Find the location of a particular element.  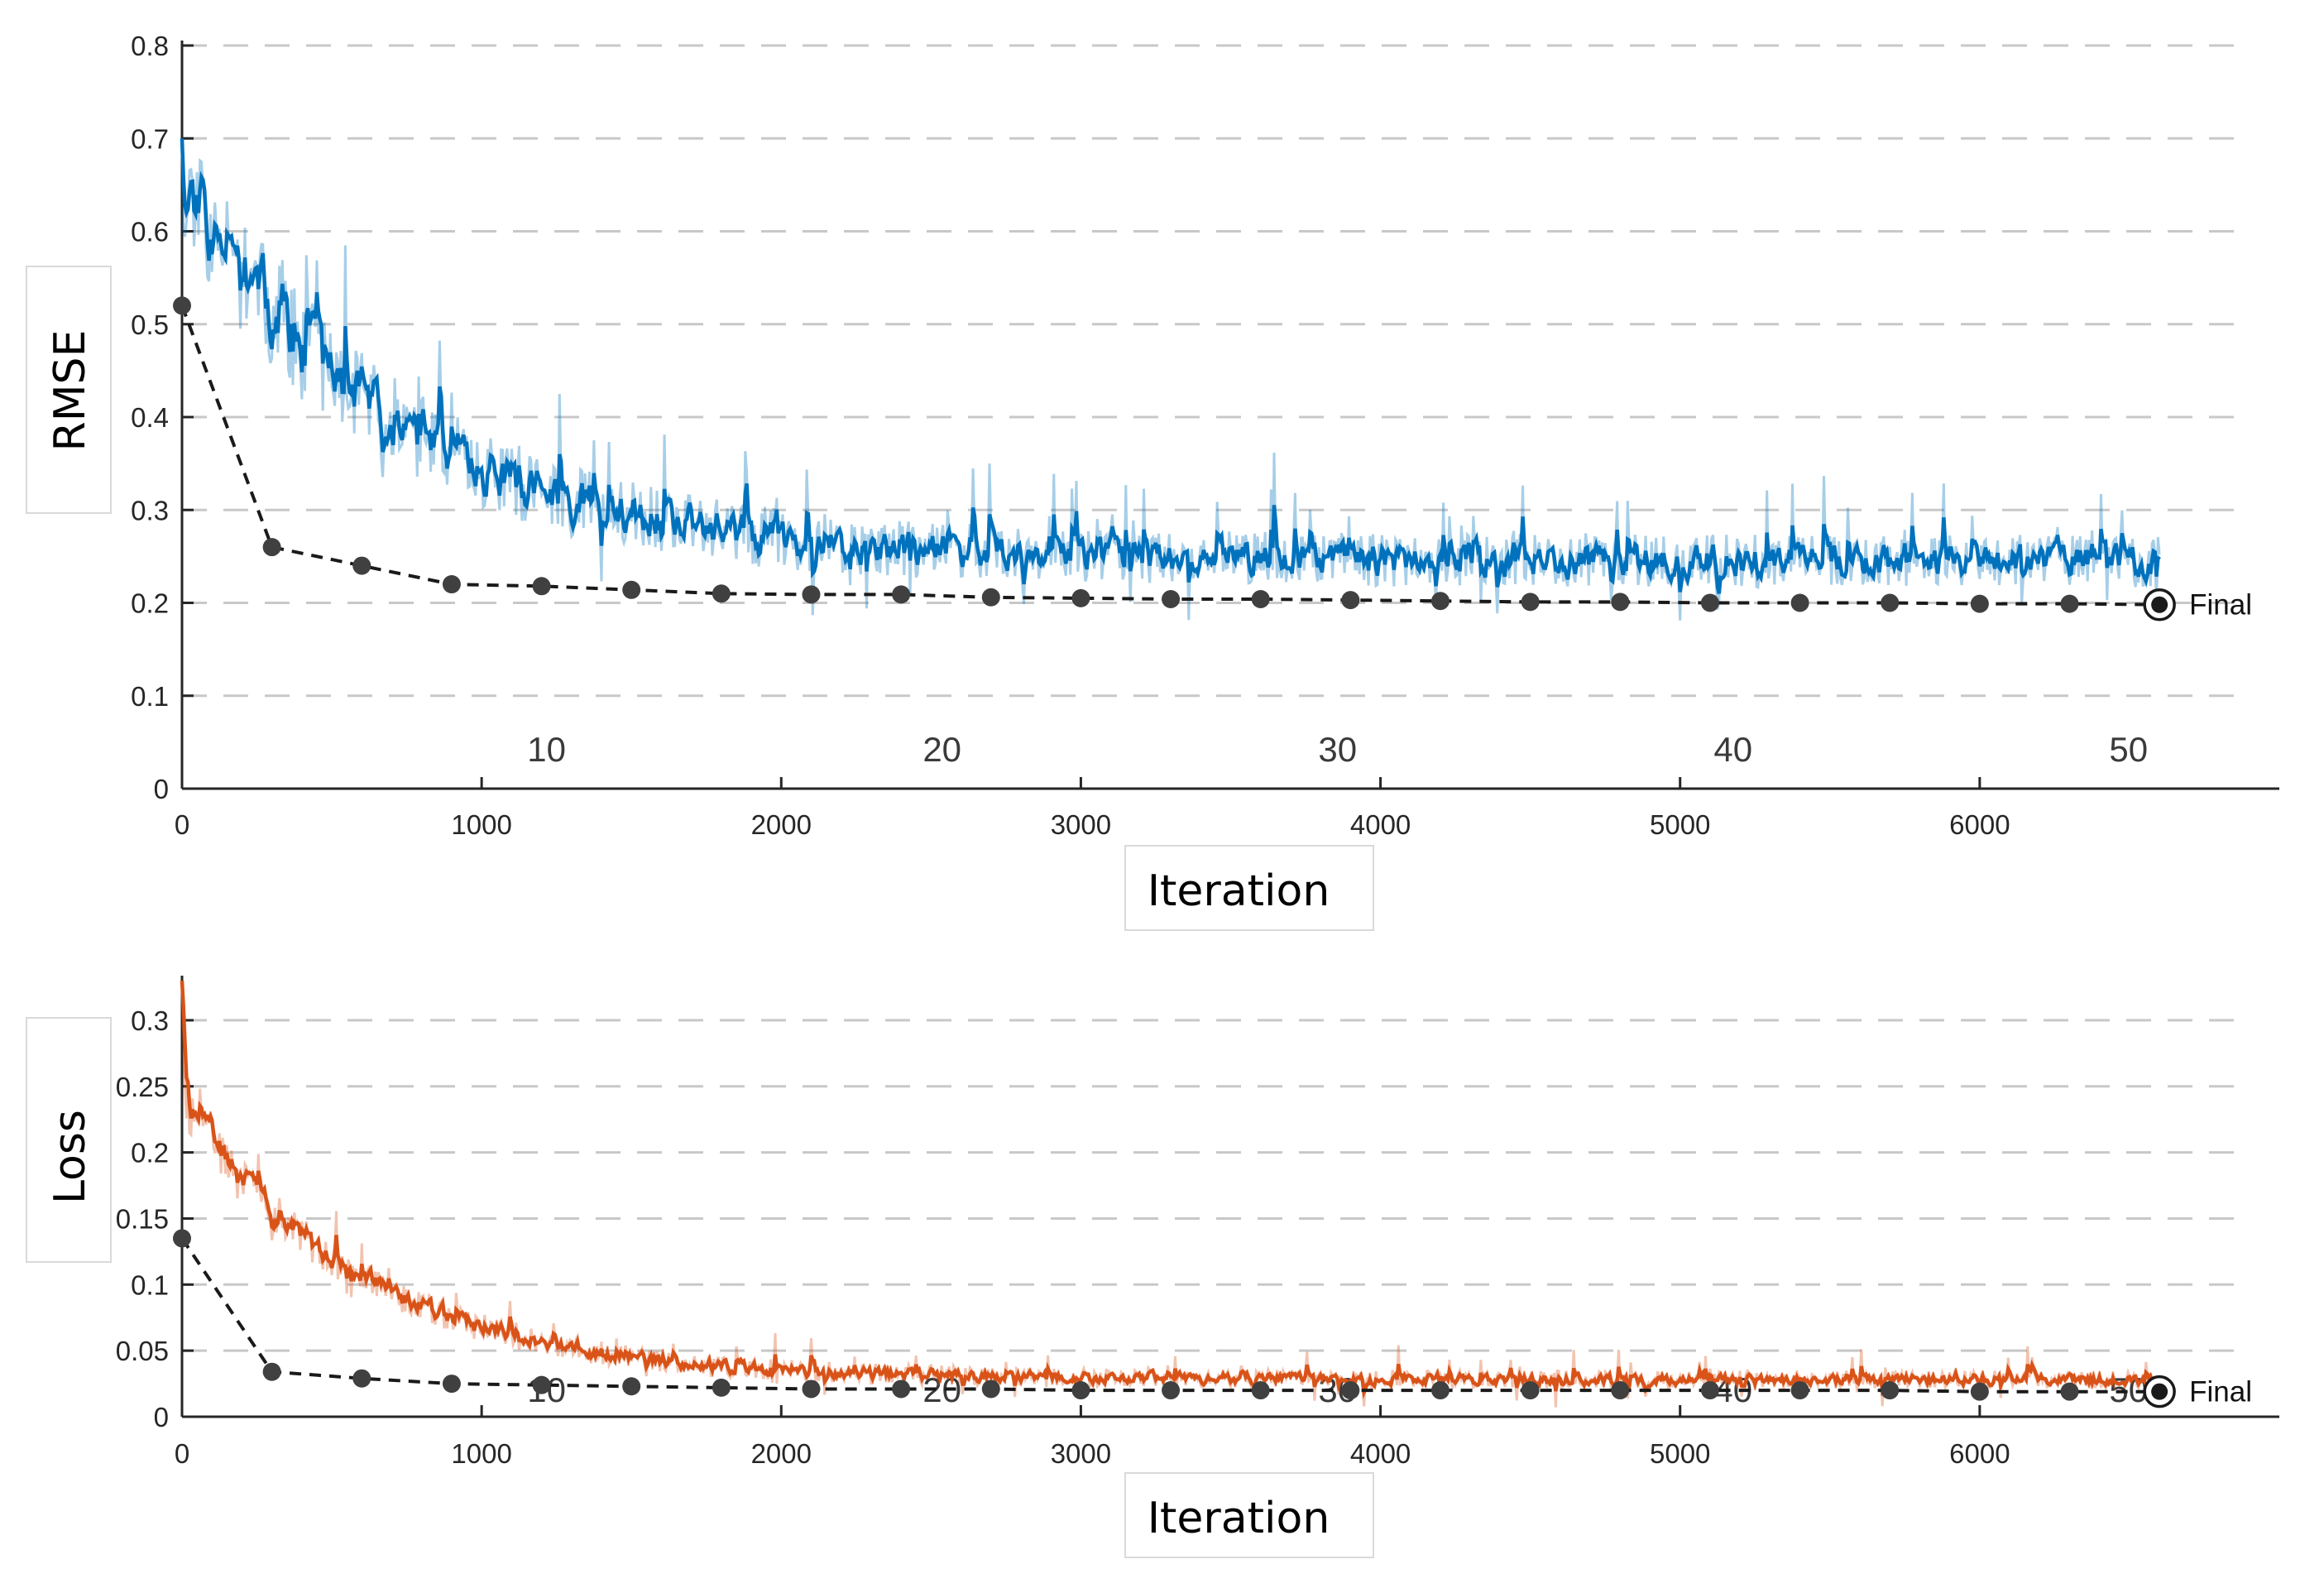

y-tick-label: 0.25 is located at coordinates (142, 1087).